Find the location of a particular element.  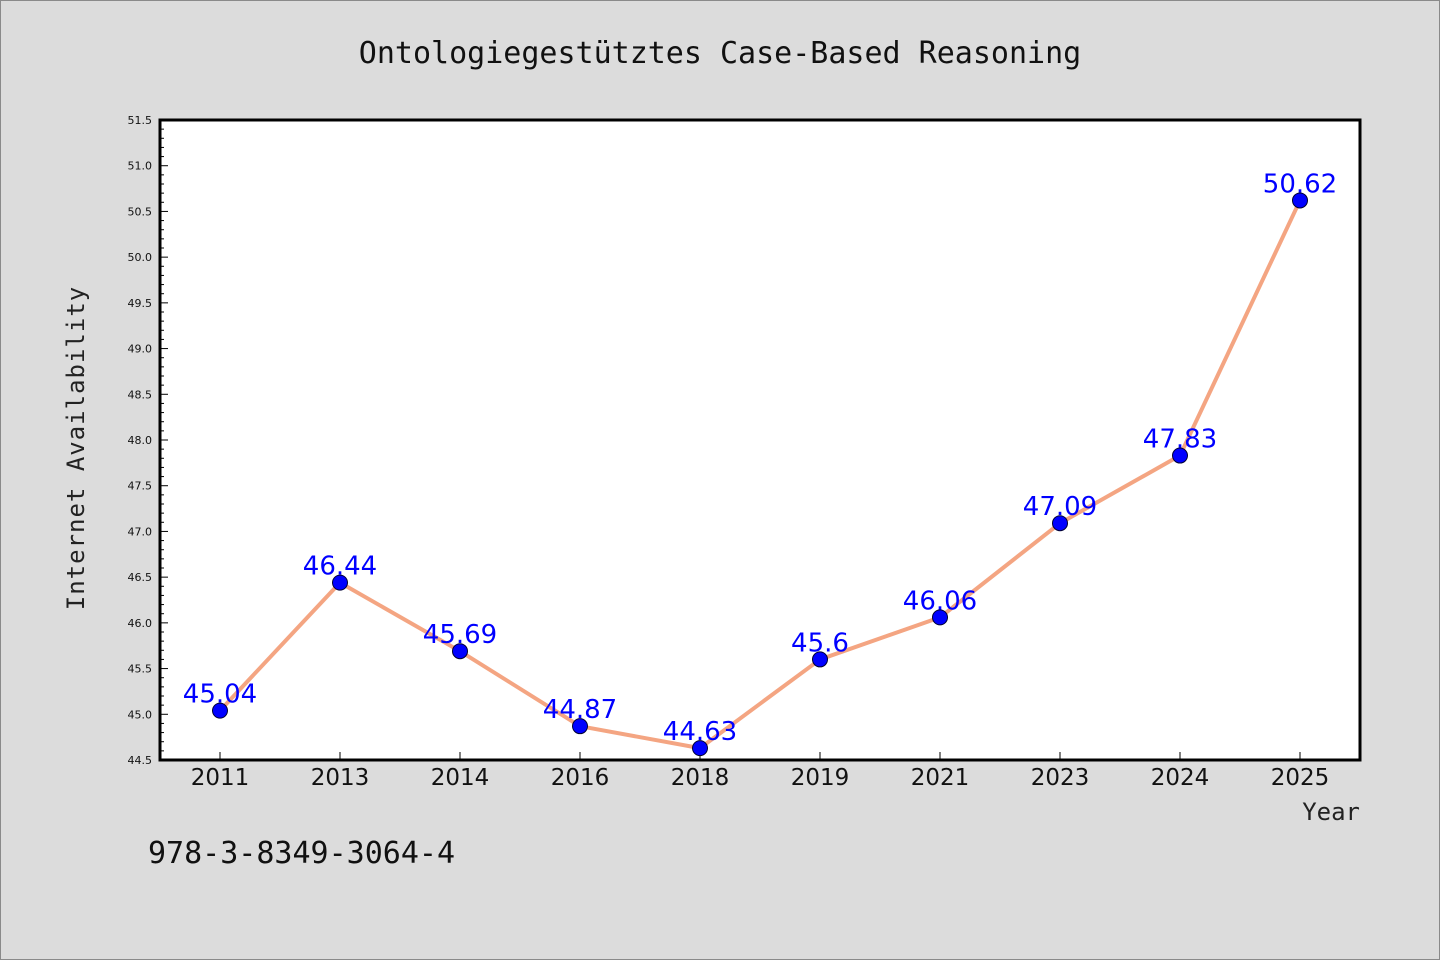

chart-title: Ontologiegestütztes Case-Based Reasoning is located at coordinates (720, 53).